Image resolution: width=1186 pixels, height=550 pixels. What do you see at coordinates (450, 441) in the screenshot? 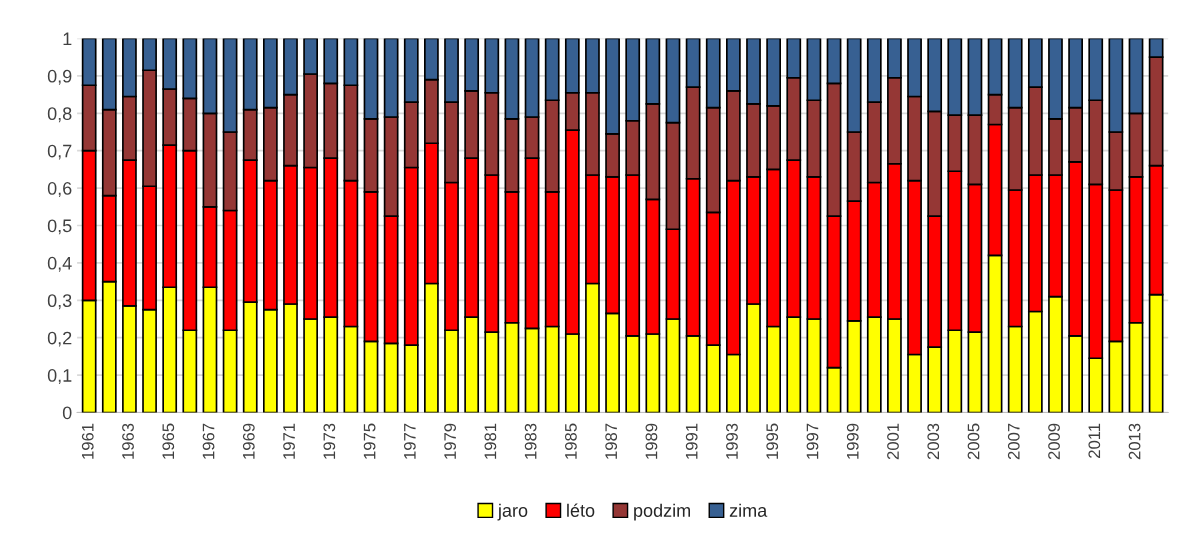
I see `x-tick-label: 1979` at bounding box center [450, 441].